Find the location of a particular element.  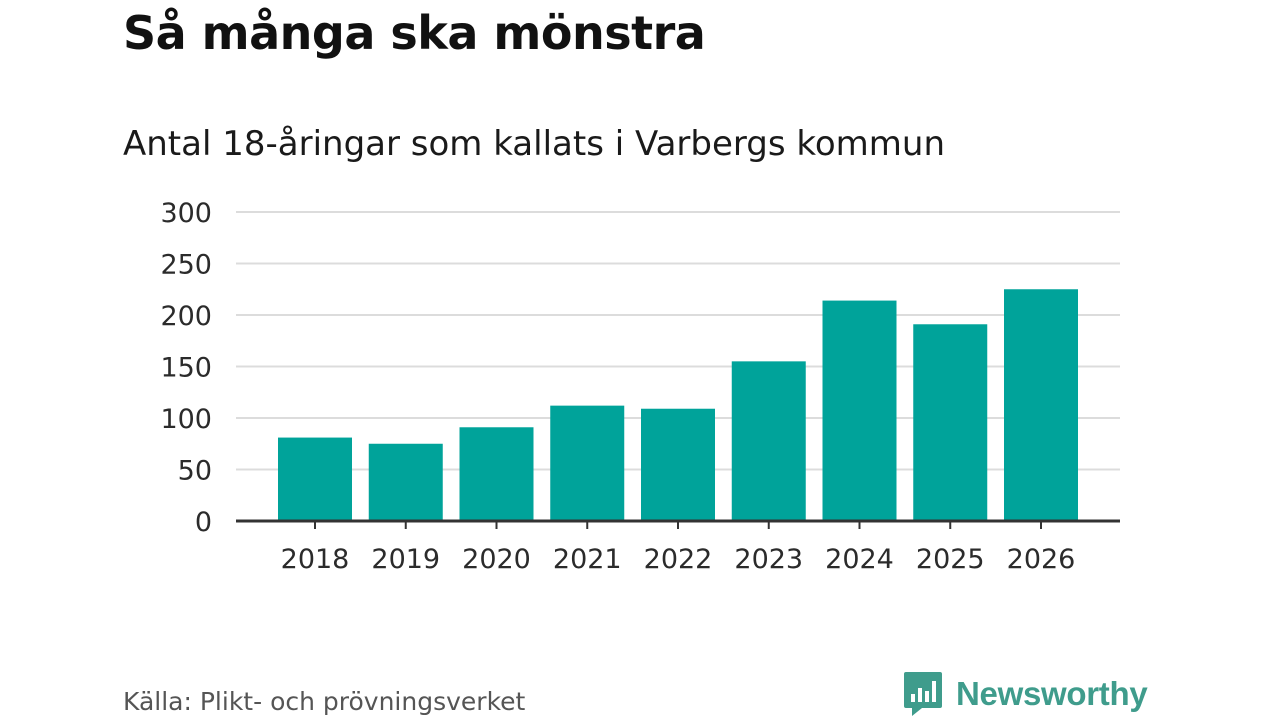

bar-2026 is located at coordinates (1041, 405).